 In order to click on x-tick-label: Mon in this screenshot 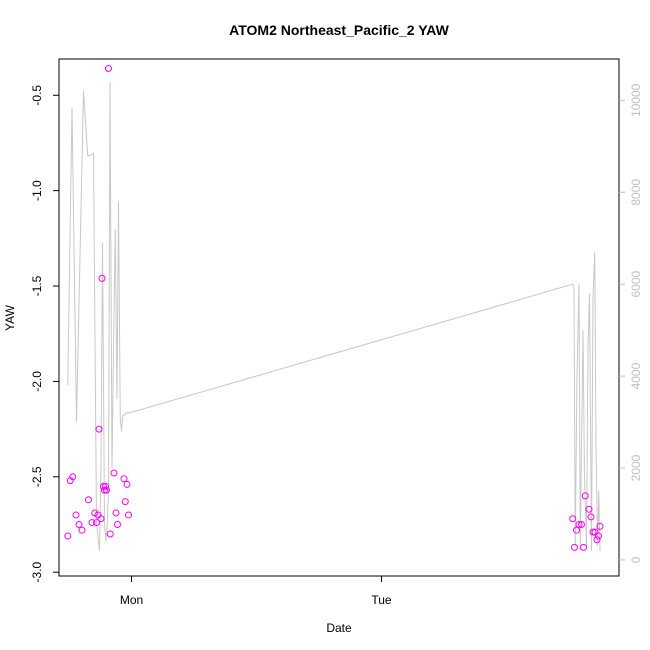, I will do `click(131, 600)`.